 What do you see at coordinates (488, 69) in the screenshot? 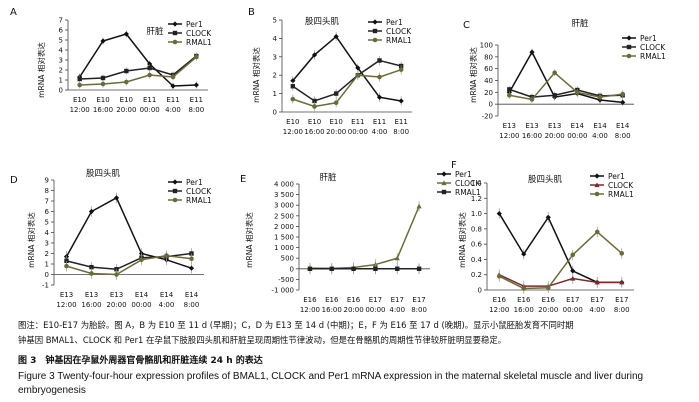
I see `y-tick-label: 60` at bounding box center [488, 69].